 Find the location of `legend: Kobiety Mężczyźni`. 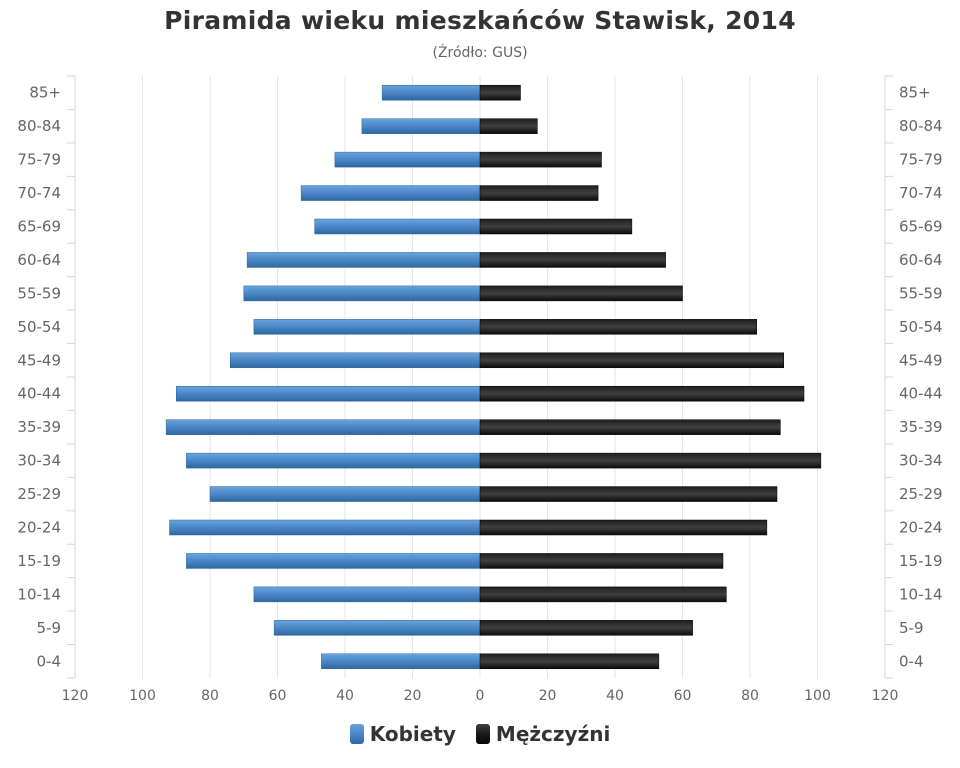

legend: Kobiety Mężczyźni is located at coordinates (480, 734).